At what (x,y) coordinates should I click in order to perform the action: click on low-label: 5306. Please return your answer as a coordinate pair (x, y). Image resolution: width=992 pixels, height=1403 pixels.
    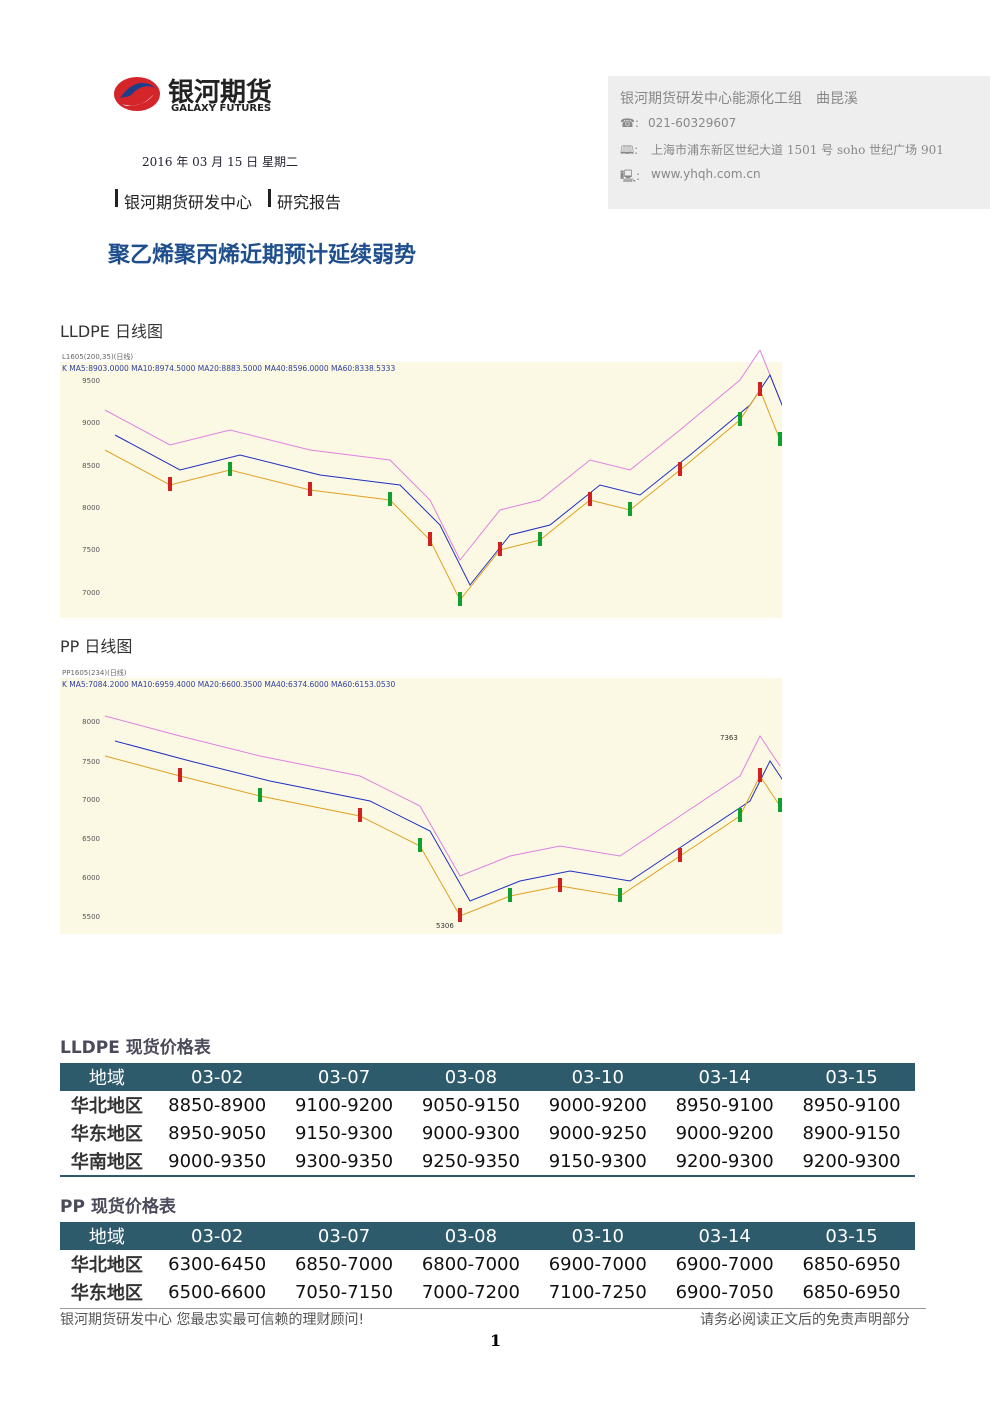
    Looking at the image, I should click on (445, 926).